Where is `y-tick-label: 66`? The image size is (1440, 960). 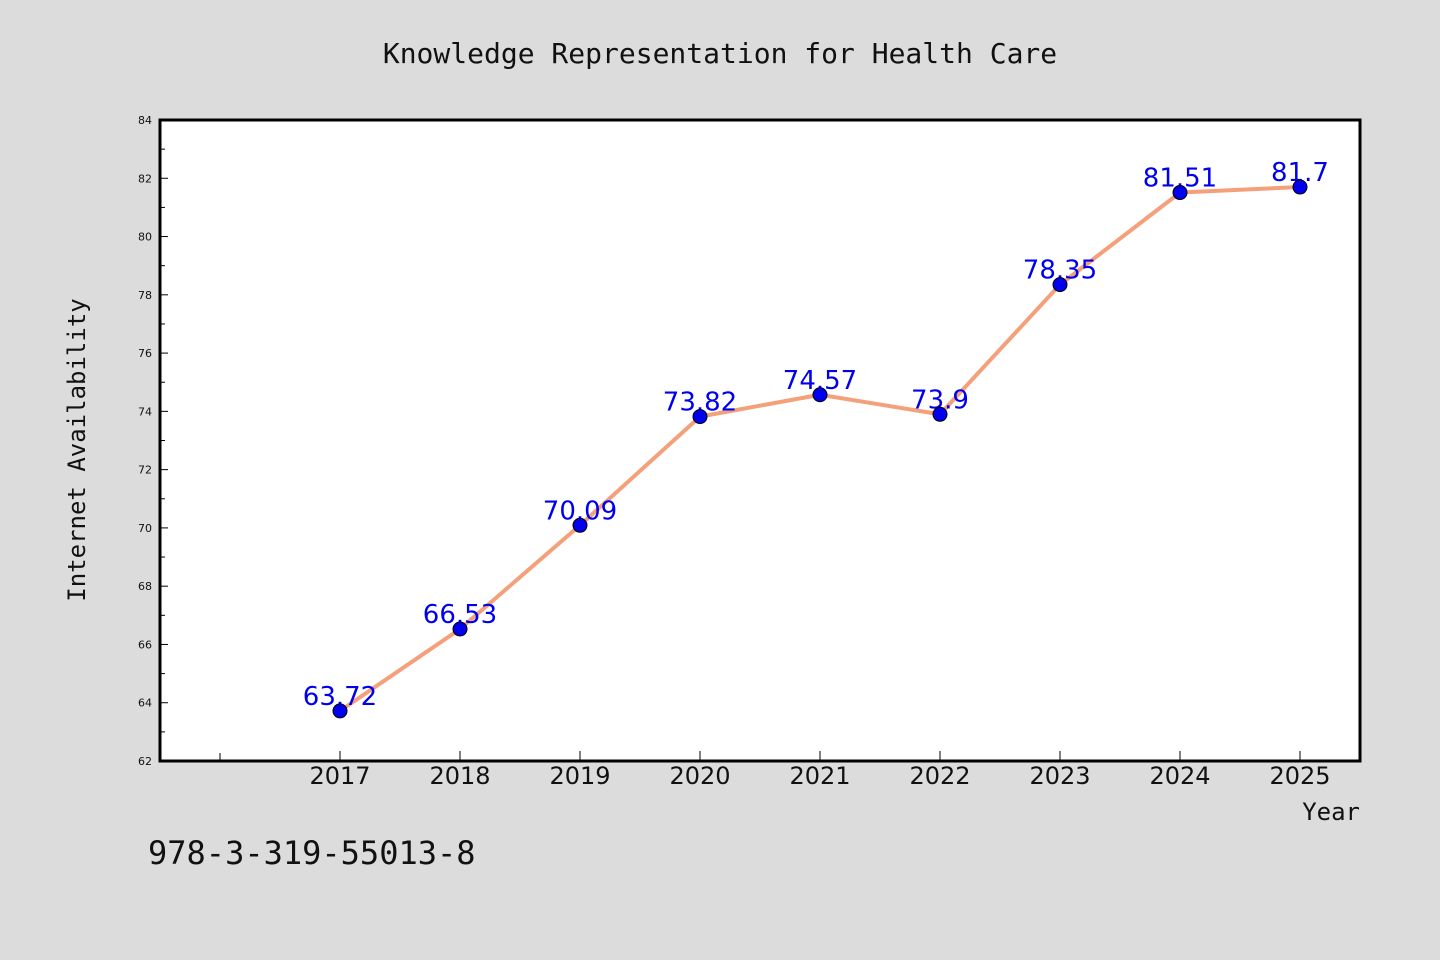 y-tick-label: 66 is located at coordinates (145, 644).